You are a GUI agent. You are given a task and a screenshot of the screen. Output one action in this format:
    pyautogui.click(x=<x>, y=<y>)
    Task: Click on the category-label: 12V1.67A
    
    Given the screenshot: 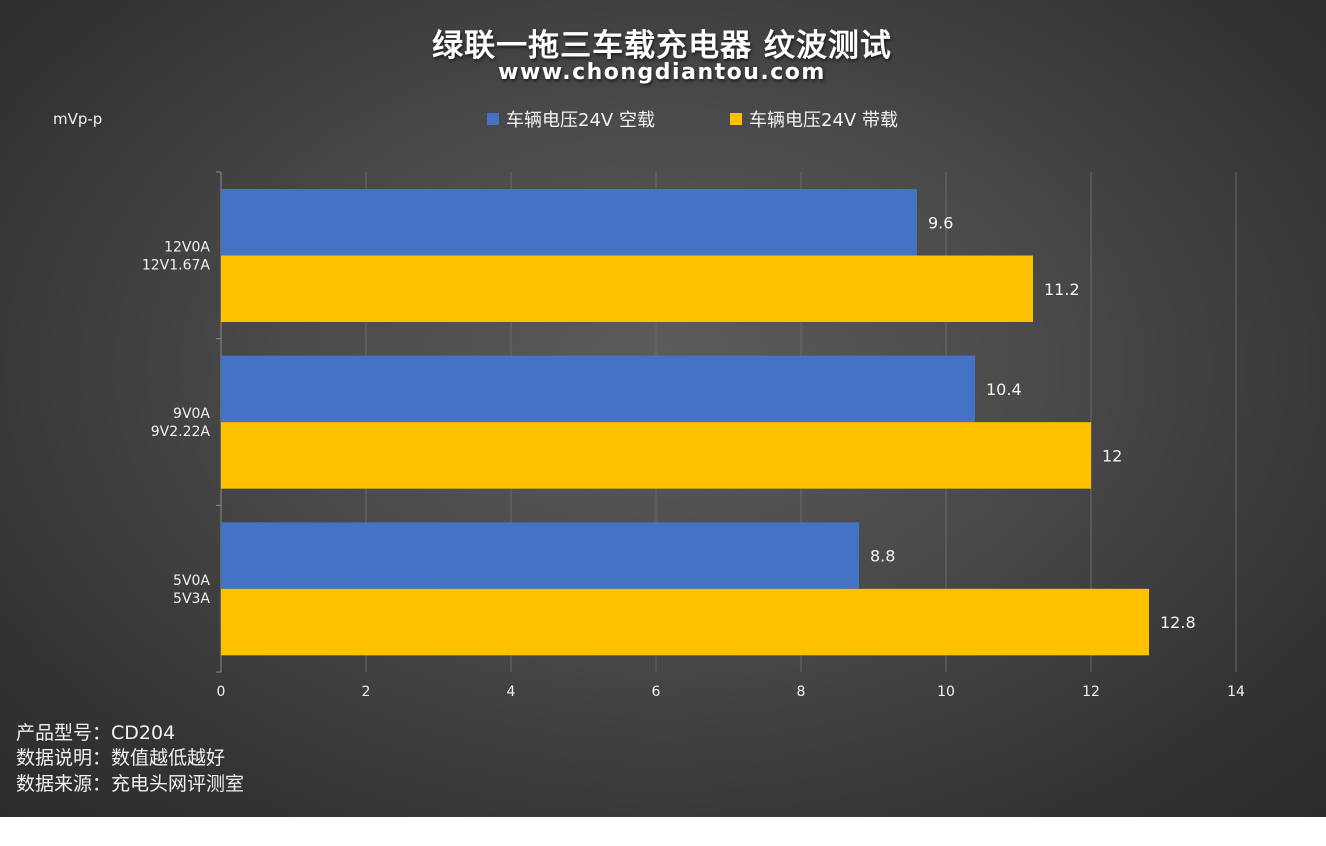 What is the action you would take?
    pyautogui.click(x=176, y=266)
    